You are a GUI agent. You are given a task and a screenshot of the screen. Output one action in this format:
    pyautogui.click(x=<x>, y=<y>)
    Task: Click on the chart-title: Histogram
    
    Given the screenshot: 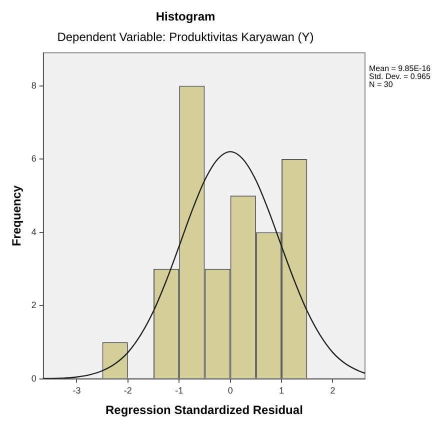 What is the action you would take?
    pyautogui.click(x=186, y=17)
    